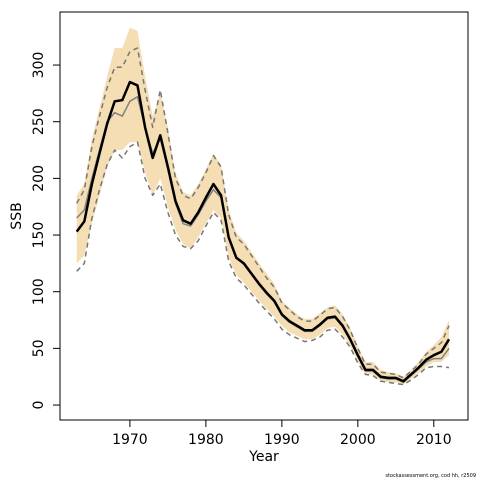 This screenshot has height=480, width=480. Describe the element at coordinates (39, 178) in the screenshot. I see `y-tick-label: 200` at that location.